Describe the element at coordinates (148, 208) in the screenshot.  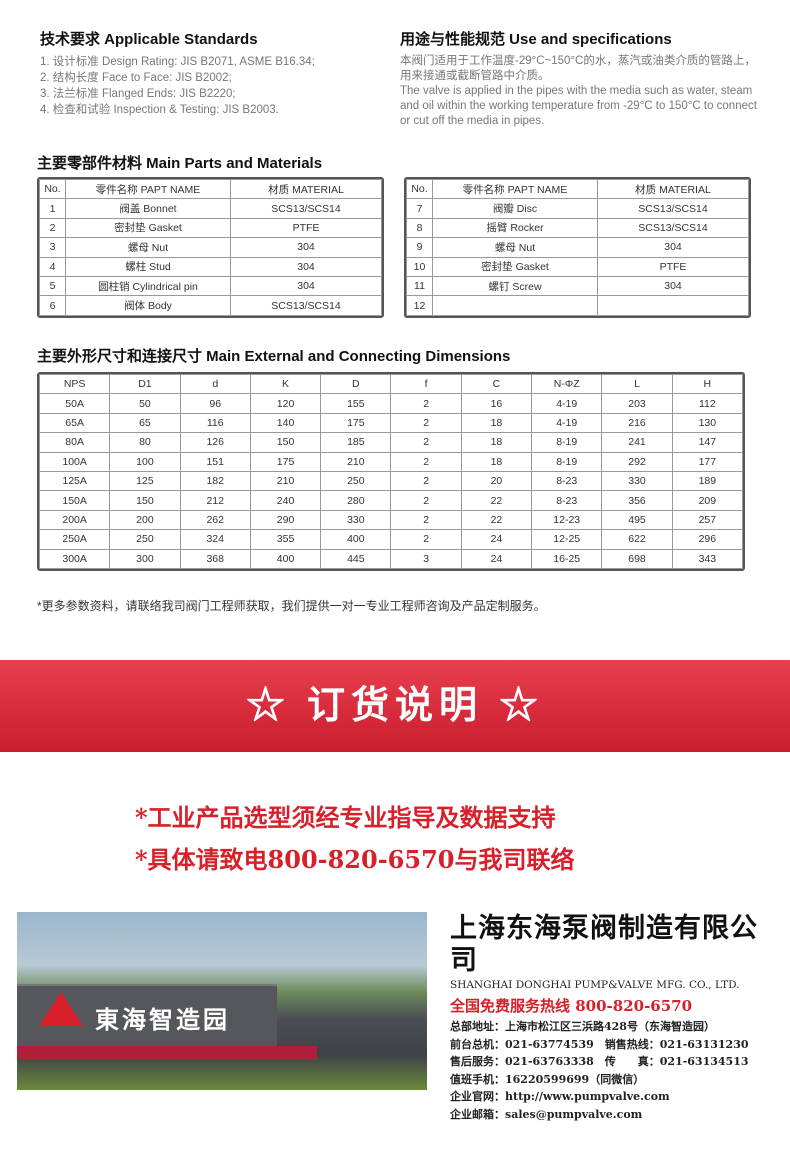
I see `table-cell: 阀盖 Bonnet` at that location.